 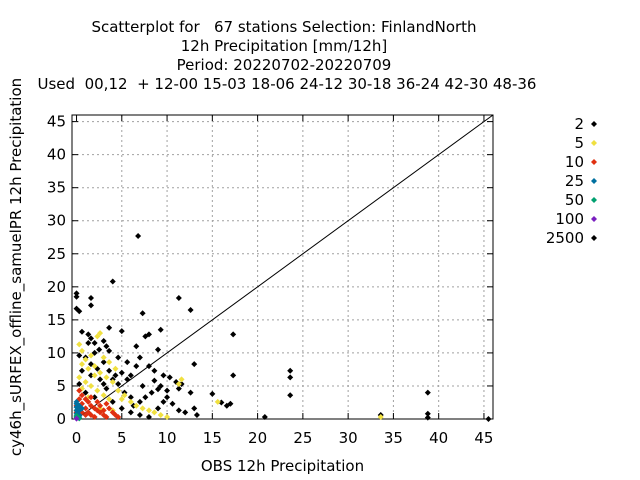 What do you see at coordinates (579, 124) in the screenshot?
I see `legend-label: 2` at bounding box center [579, 124].